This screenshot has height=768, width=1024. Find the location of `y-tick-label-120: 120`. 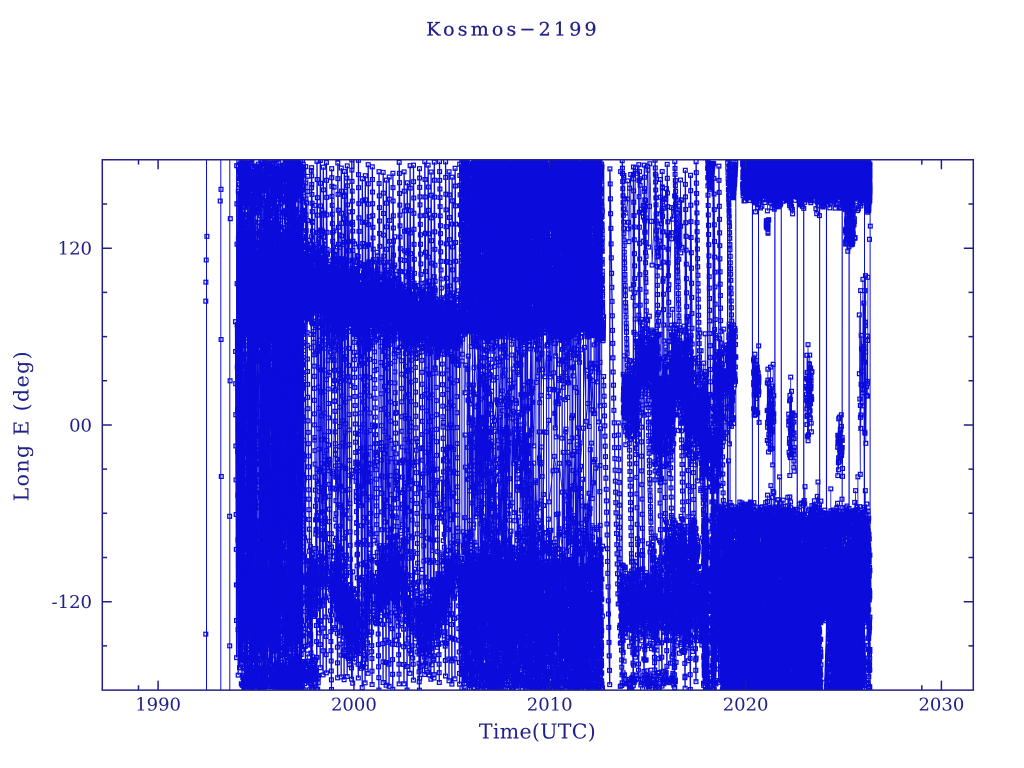

y-tick-label-120: 120 is located at coordinates (75, 249).